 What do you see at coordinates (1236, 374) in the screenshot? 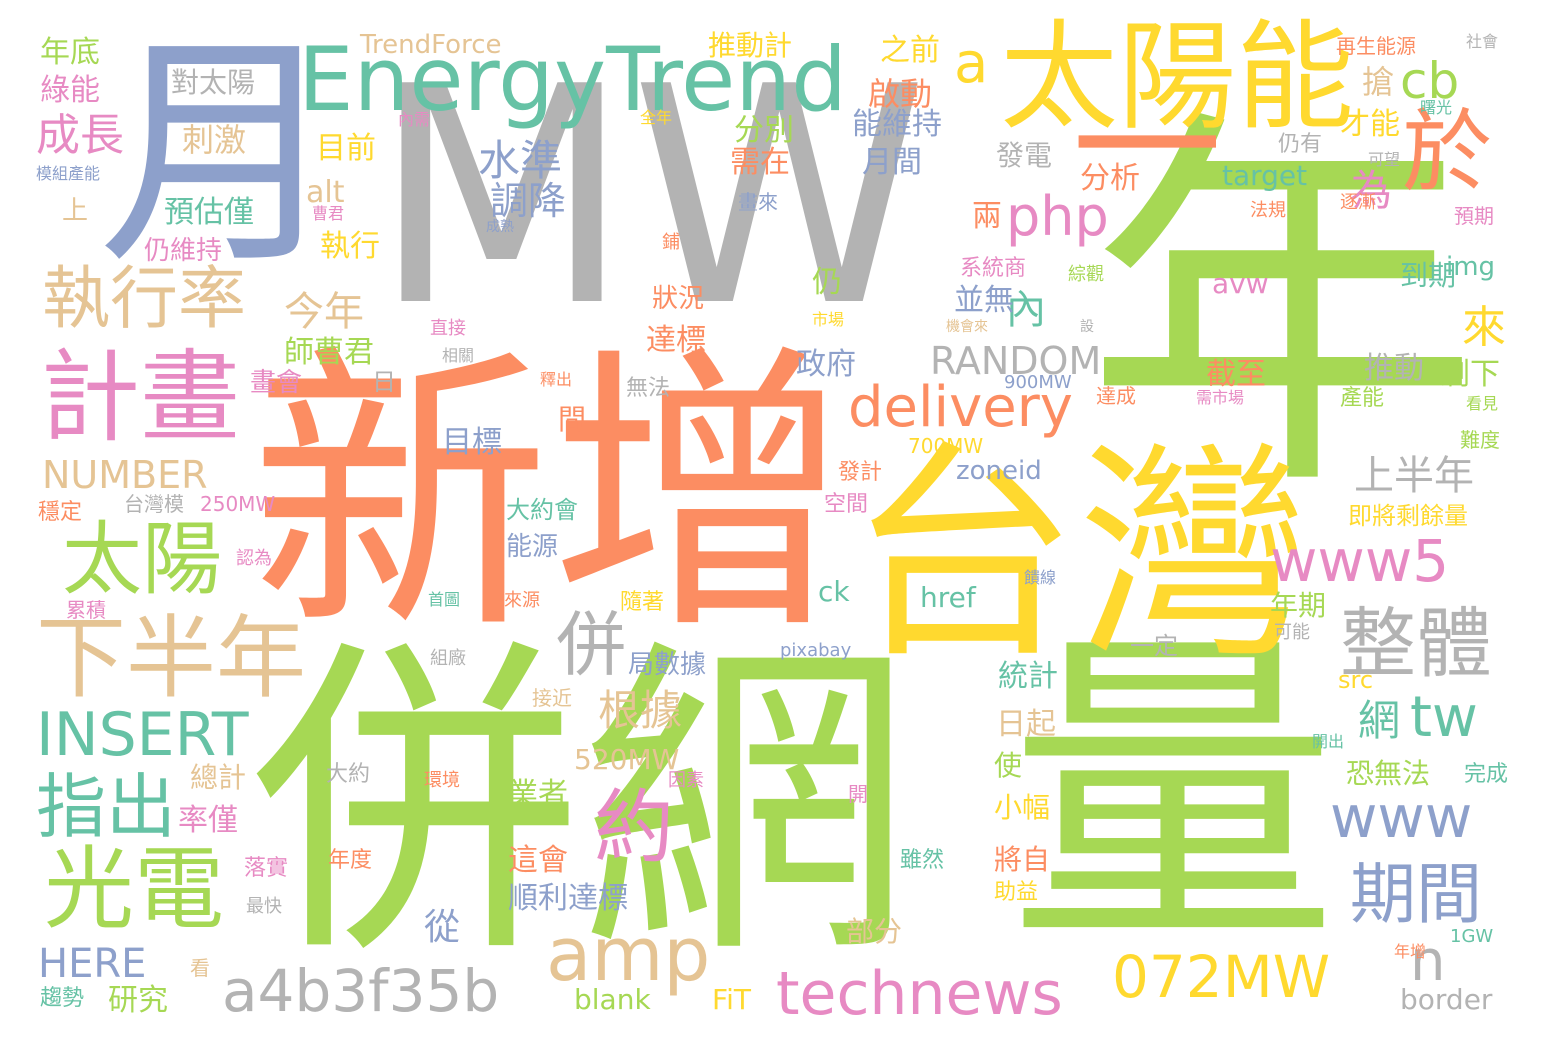
I see `word-jiezhi: 截至` at bounding box center [1236, 374].